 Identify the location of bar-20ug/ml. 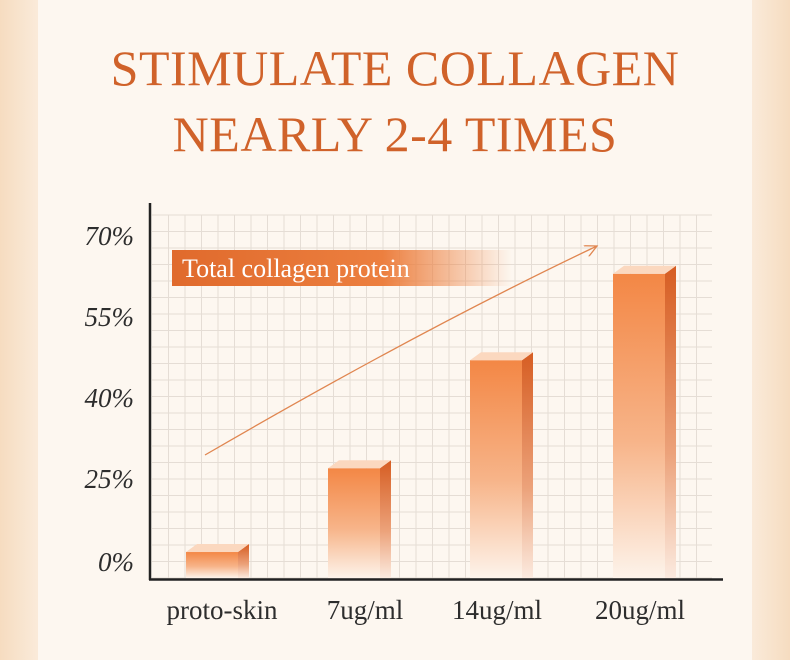
(644, 421).